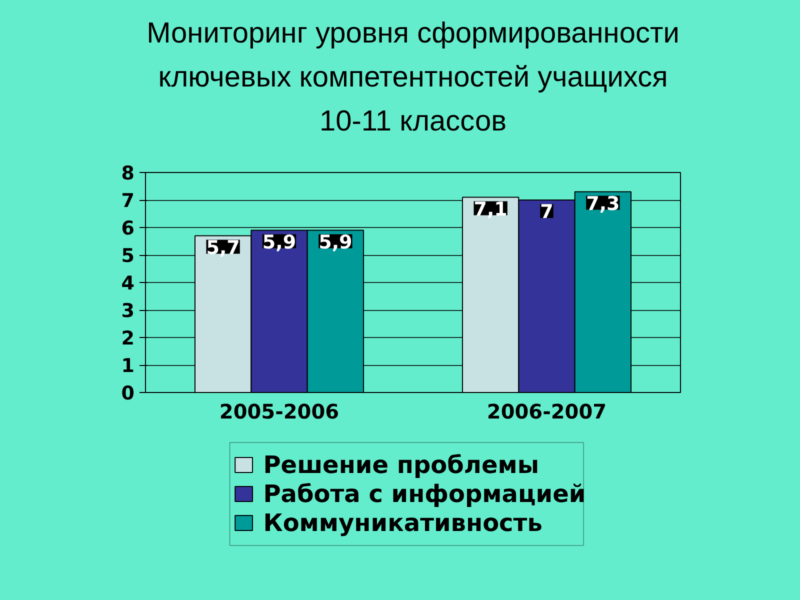 Image resolution: width=800 pixels, height=600 pixels. I want to click on data-label: 7,3, so click(603, 203).